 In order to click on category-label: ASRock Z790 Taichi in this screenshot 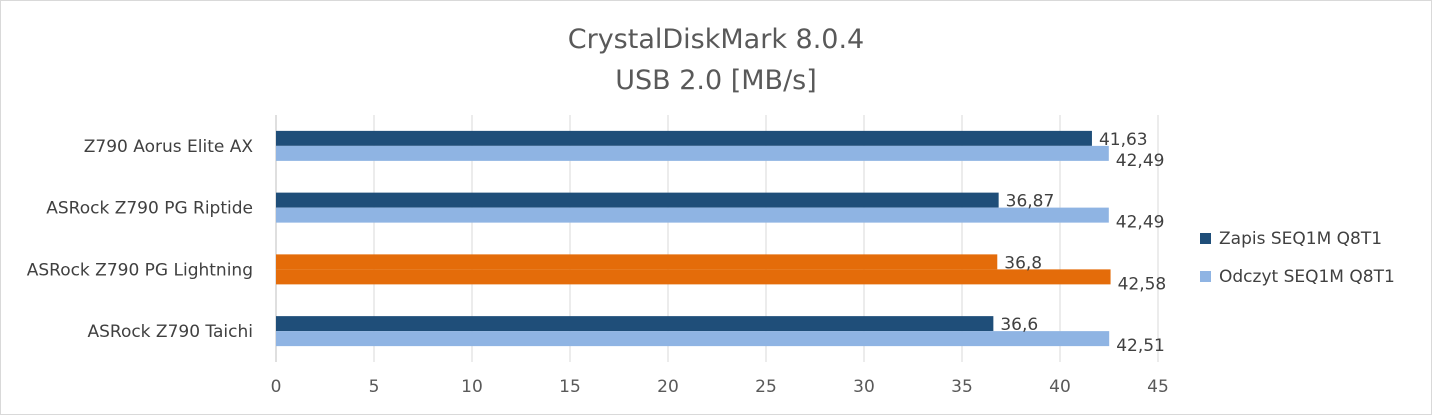, I will do `click(170, 332)`.